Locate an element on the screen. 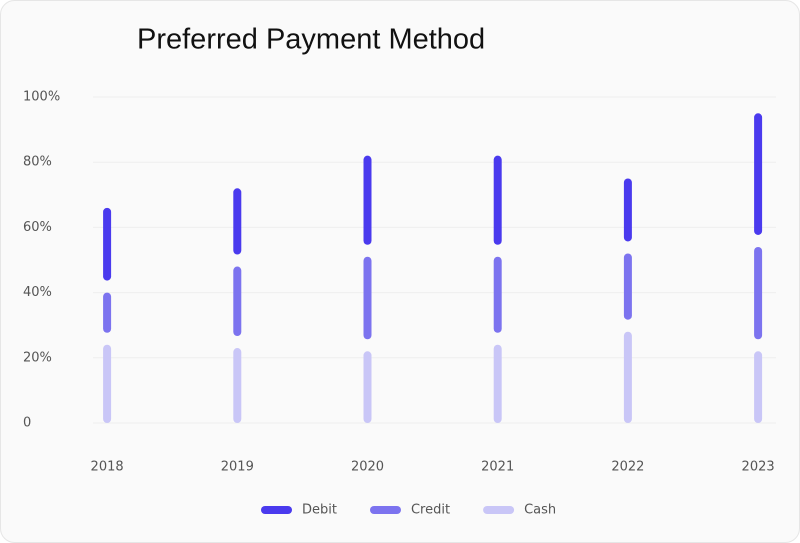  y-tick-label: 0 is located at coordinates (27, 423).